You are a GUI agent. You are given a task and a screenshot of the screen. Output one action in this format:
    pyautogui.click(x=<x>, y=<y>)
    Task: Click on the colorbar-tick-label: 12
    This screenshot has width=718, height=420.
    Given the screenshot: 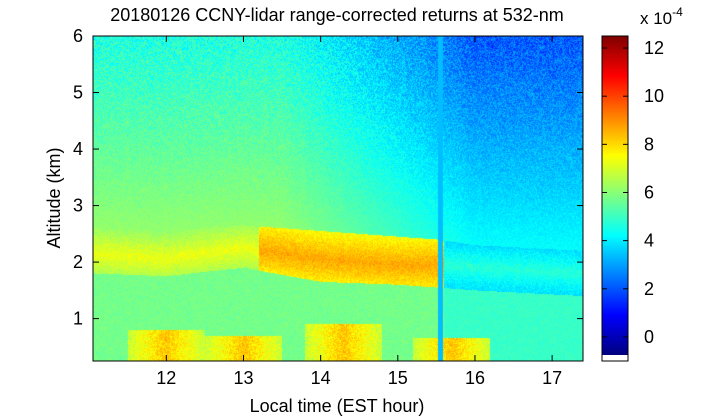 What is the action you would take?
    pyautogui.click(x=654, y=48)
    